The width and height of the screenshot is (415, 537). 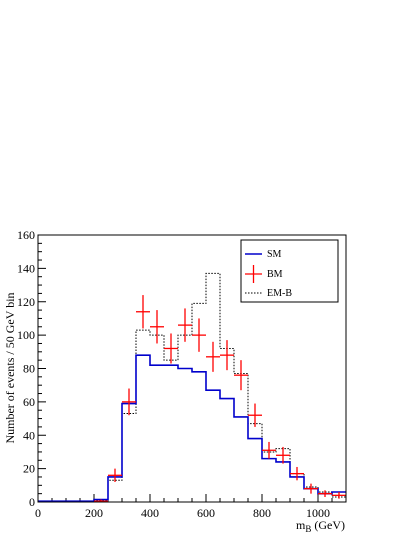 What do you see at coordinates (279, 293) in the screenshot?
I see `legend-emb-label: EM-B` at bounding box center [279, 293].